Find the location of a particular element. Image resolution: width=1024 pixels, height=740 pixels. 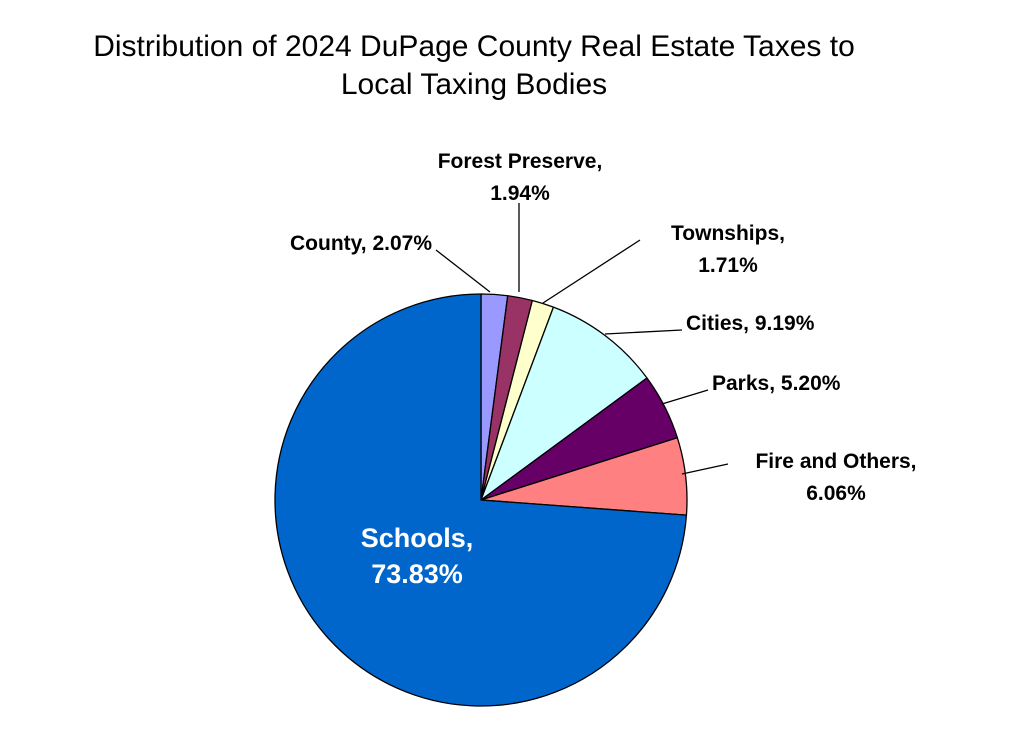

leader-lines is located at coordinates (582, 339).